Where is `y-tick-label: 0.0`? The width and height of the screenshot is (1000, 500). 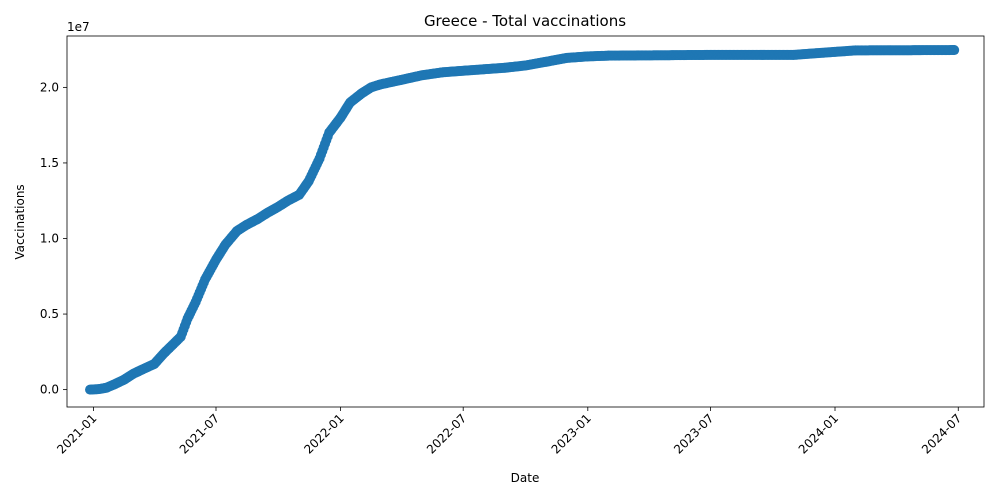
y-tick-label: 0.0 is located at coordinates (49, 390).